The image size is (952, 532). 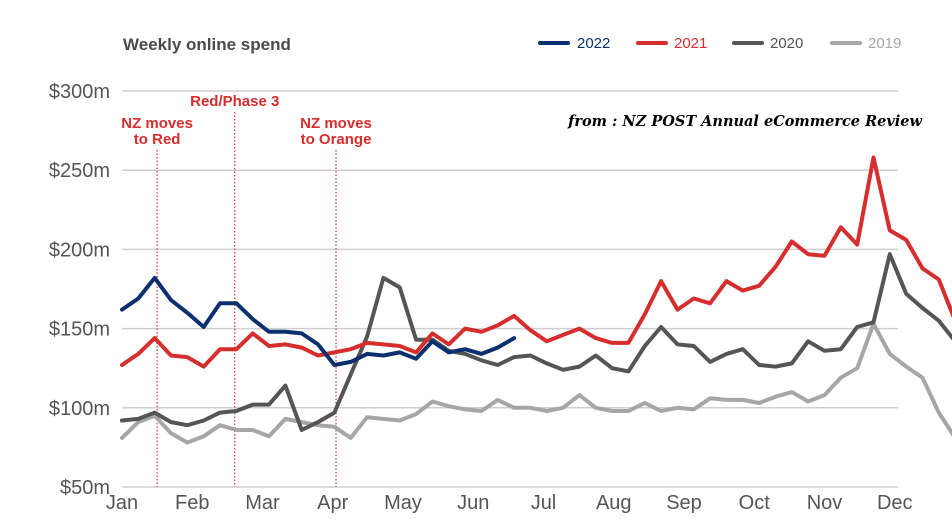 What do you see at coordinates (767, 43) in the screenshot?
I see `legend-item-2020: 2020` at bounding box center [767, 43].